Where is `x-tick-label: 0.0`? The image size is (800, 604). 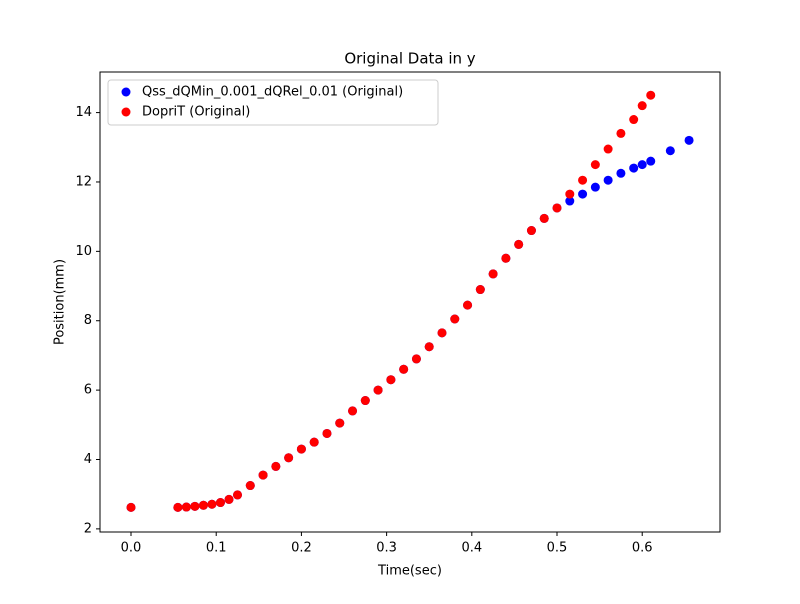
x-tick-label: 0.0 is located at coordinates (131, 548).